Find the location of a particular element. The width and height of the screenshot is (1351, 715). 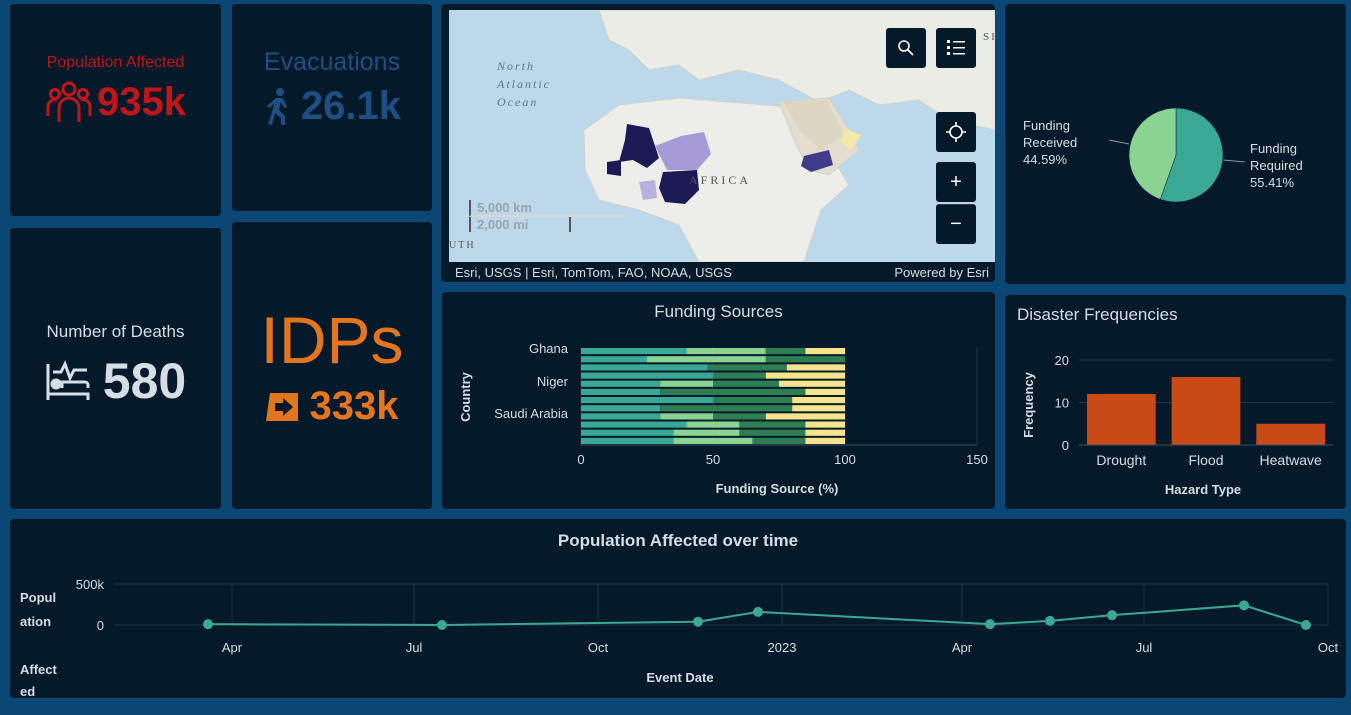

funding-bar-row8-seg0 is located at coordinates (621, 416).